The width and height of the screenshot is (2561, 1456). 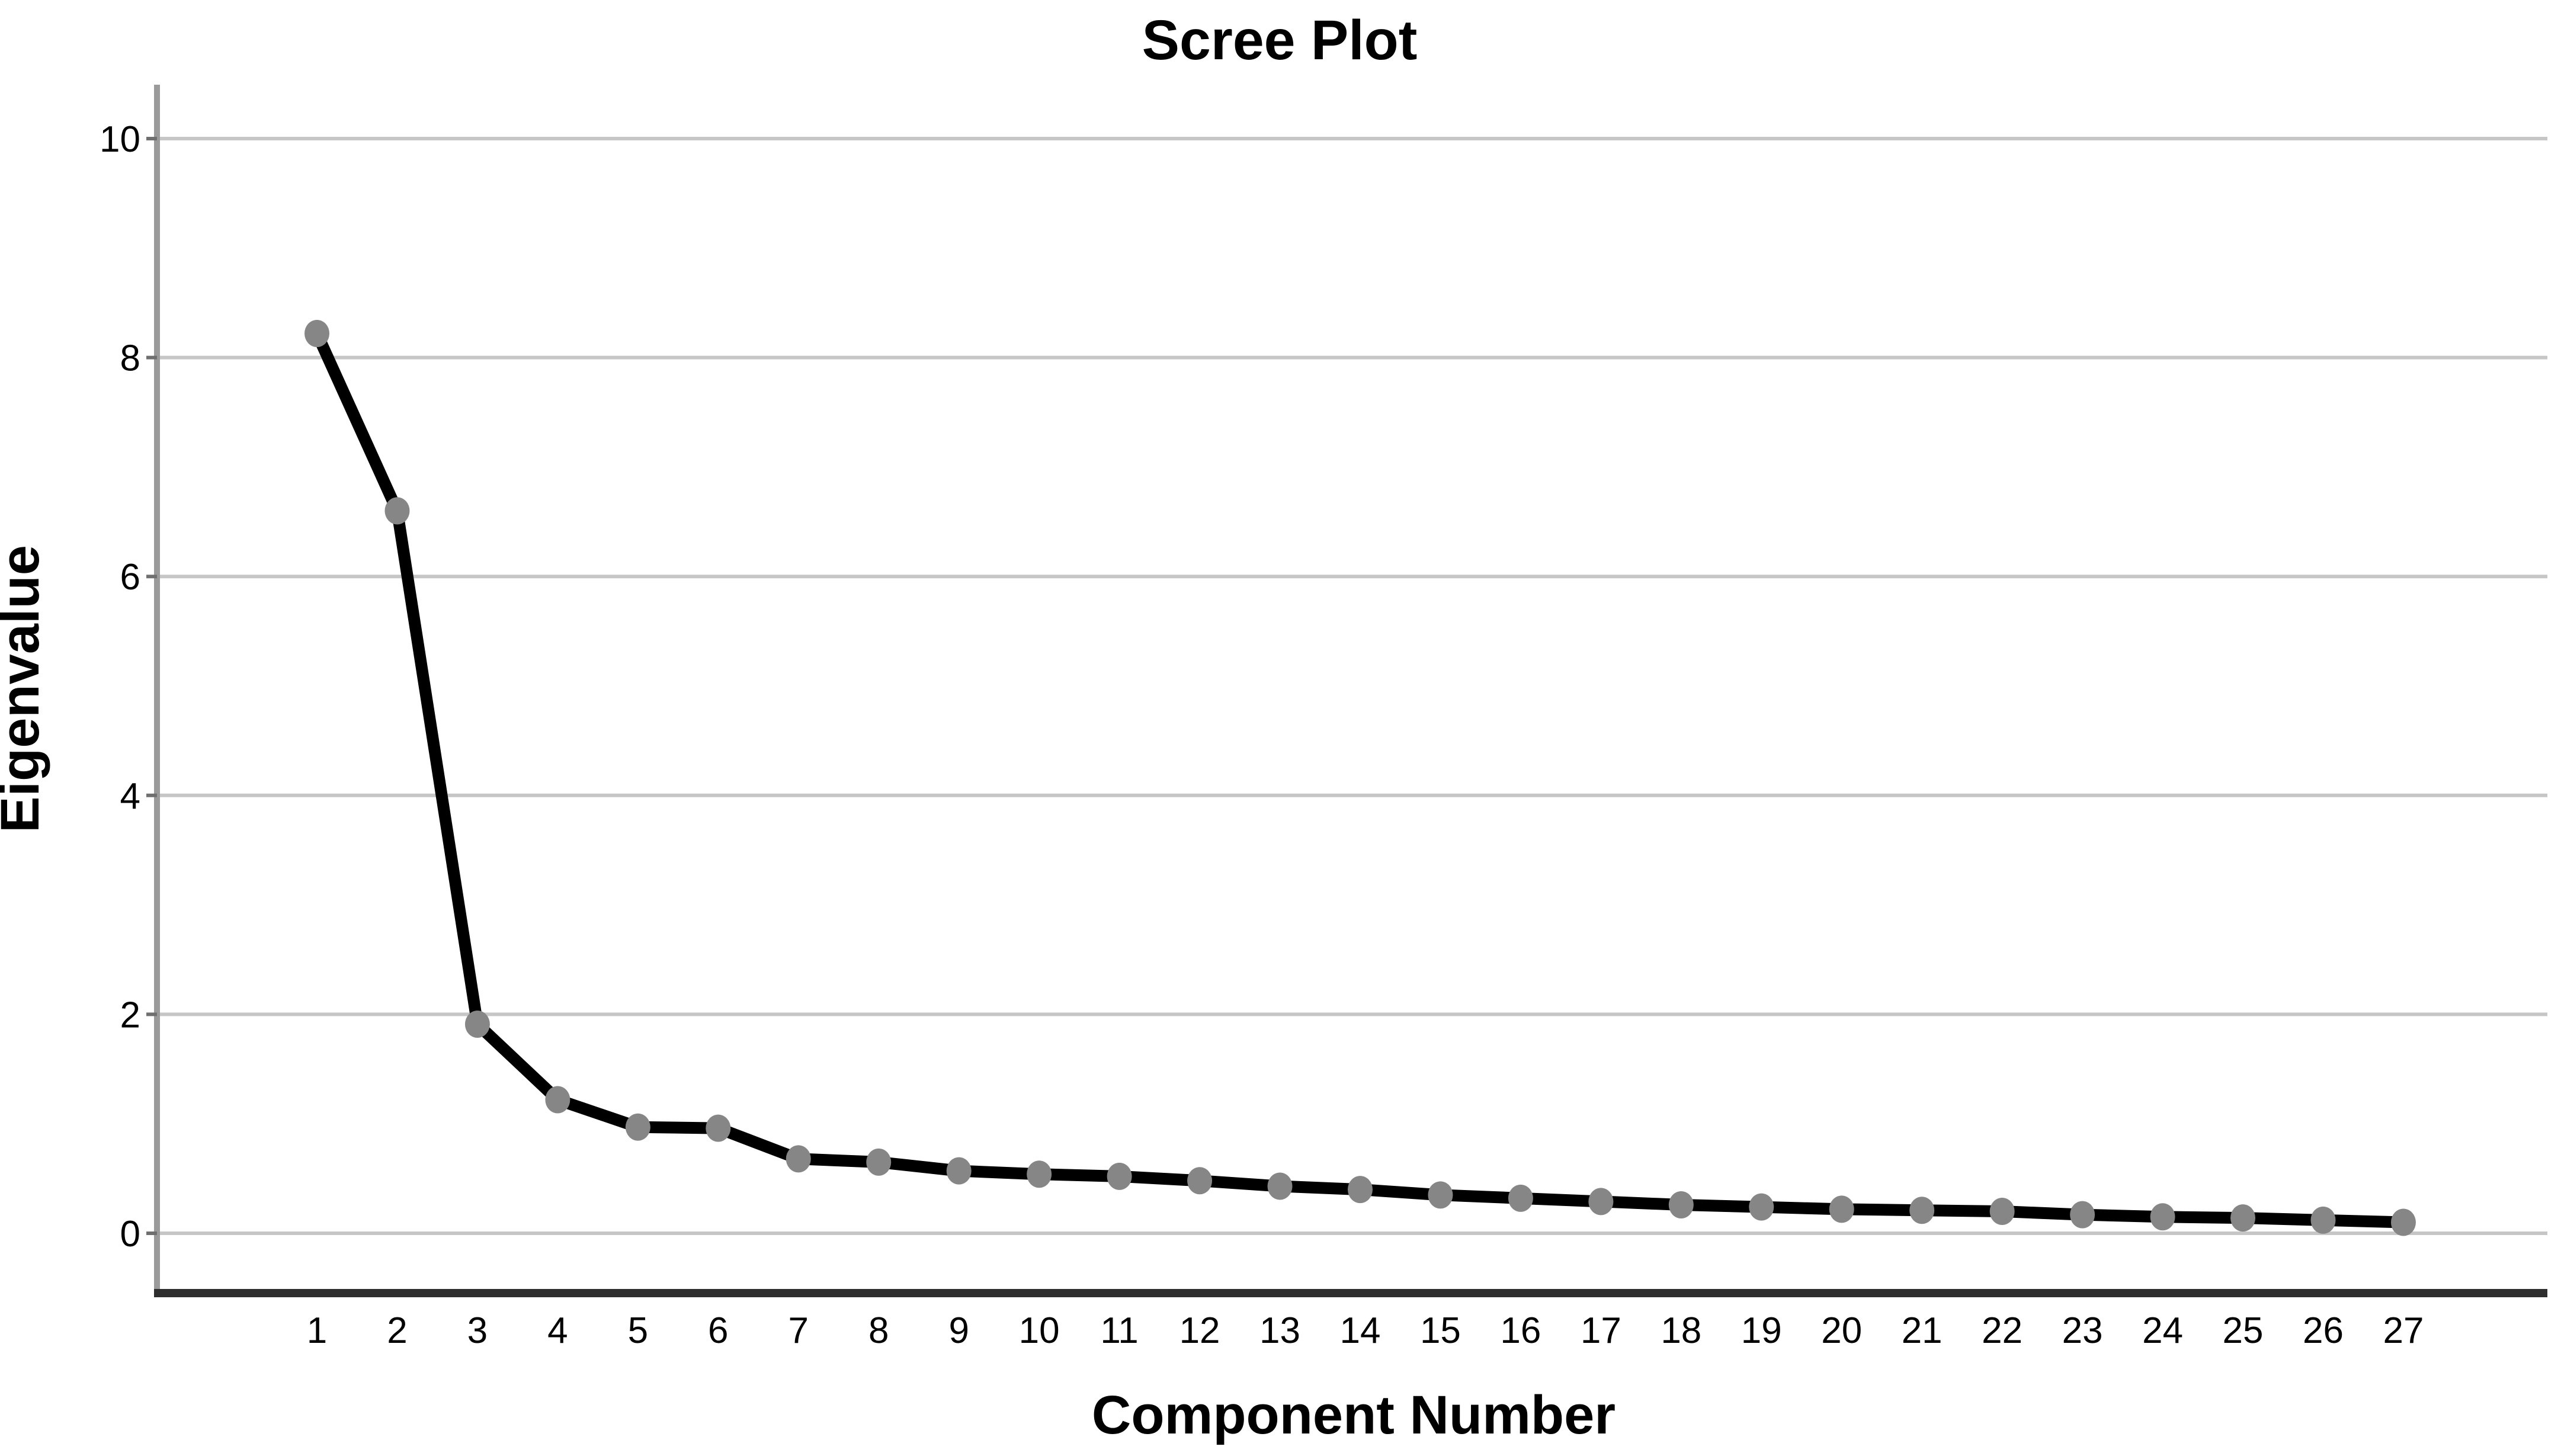 I want to click on x-tick-label: 3, so click(x=477, y=1330).